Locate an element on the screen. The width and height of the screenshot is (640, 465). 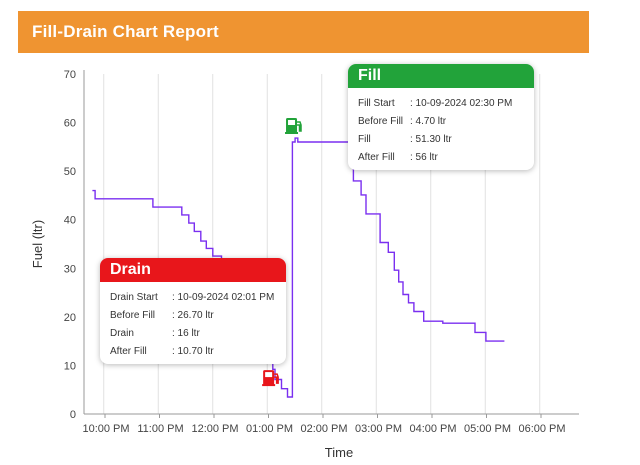
drain-row-value: : 10.70 ltr is located at coordinates (193, 351).